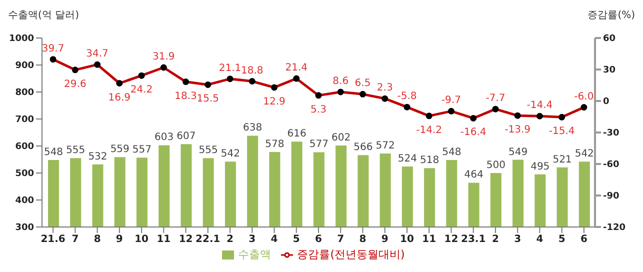 This screenshot has height=272, width=643. I want to click on data-label: -16.4, so click(473, 132).